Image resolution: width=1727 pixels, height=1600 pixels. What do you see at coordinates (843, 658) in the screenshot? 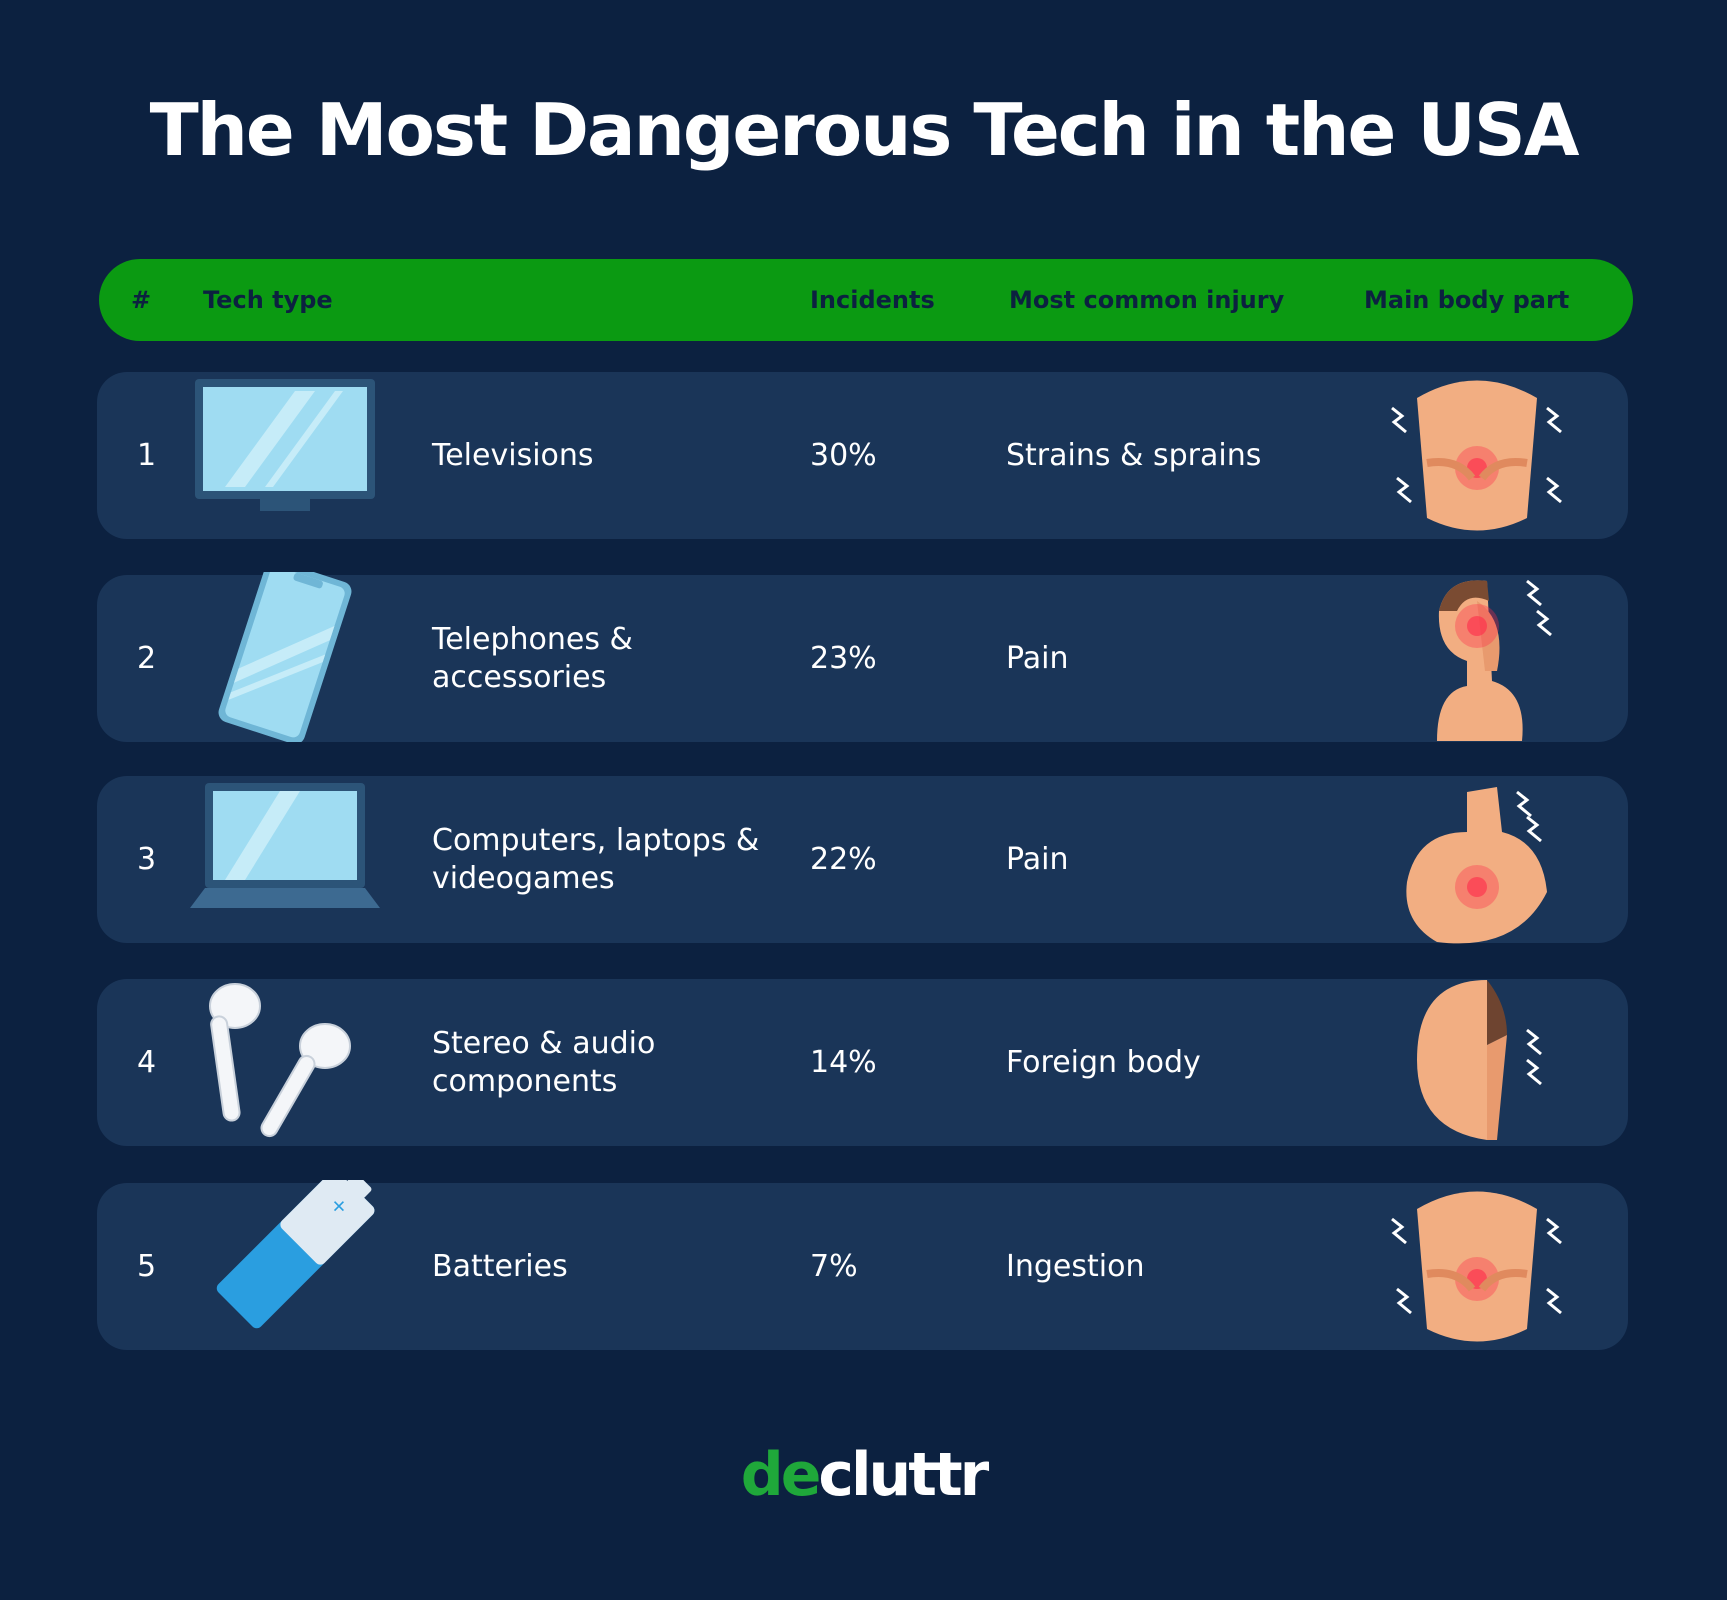
I see `table-cell: 23%` at bounding box center [843, 658].